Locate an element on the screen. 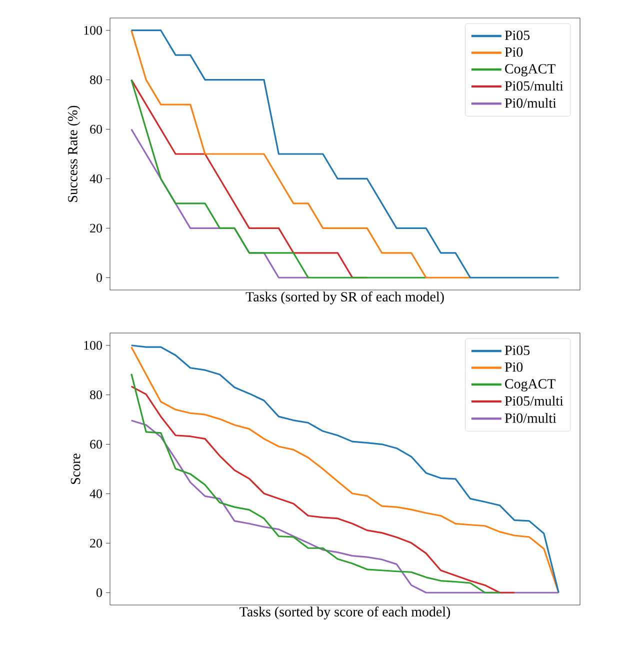 The image size is (640, 664). y-axis-title: Score is located at coordinates (75, 469).